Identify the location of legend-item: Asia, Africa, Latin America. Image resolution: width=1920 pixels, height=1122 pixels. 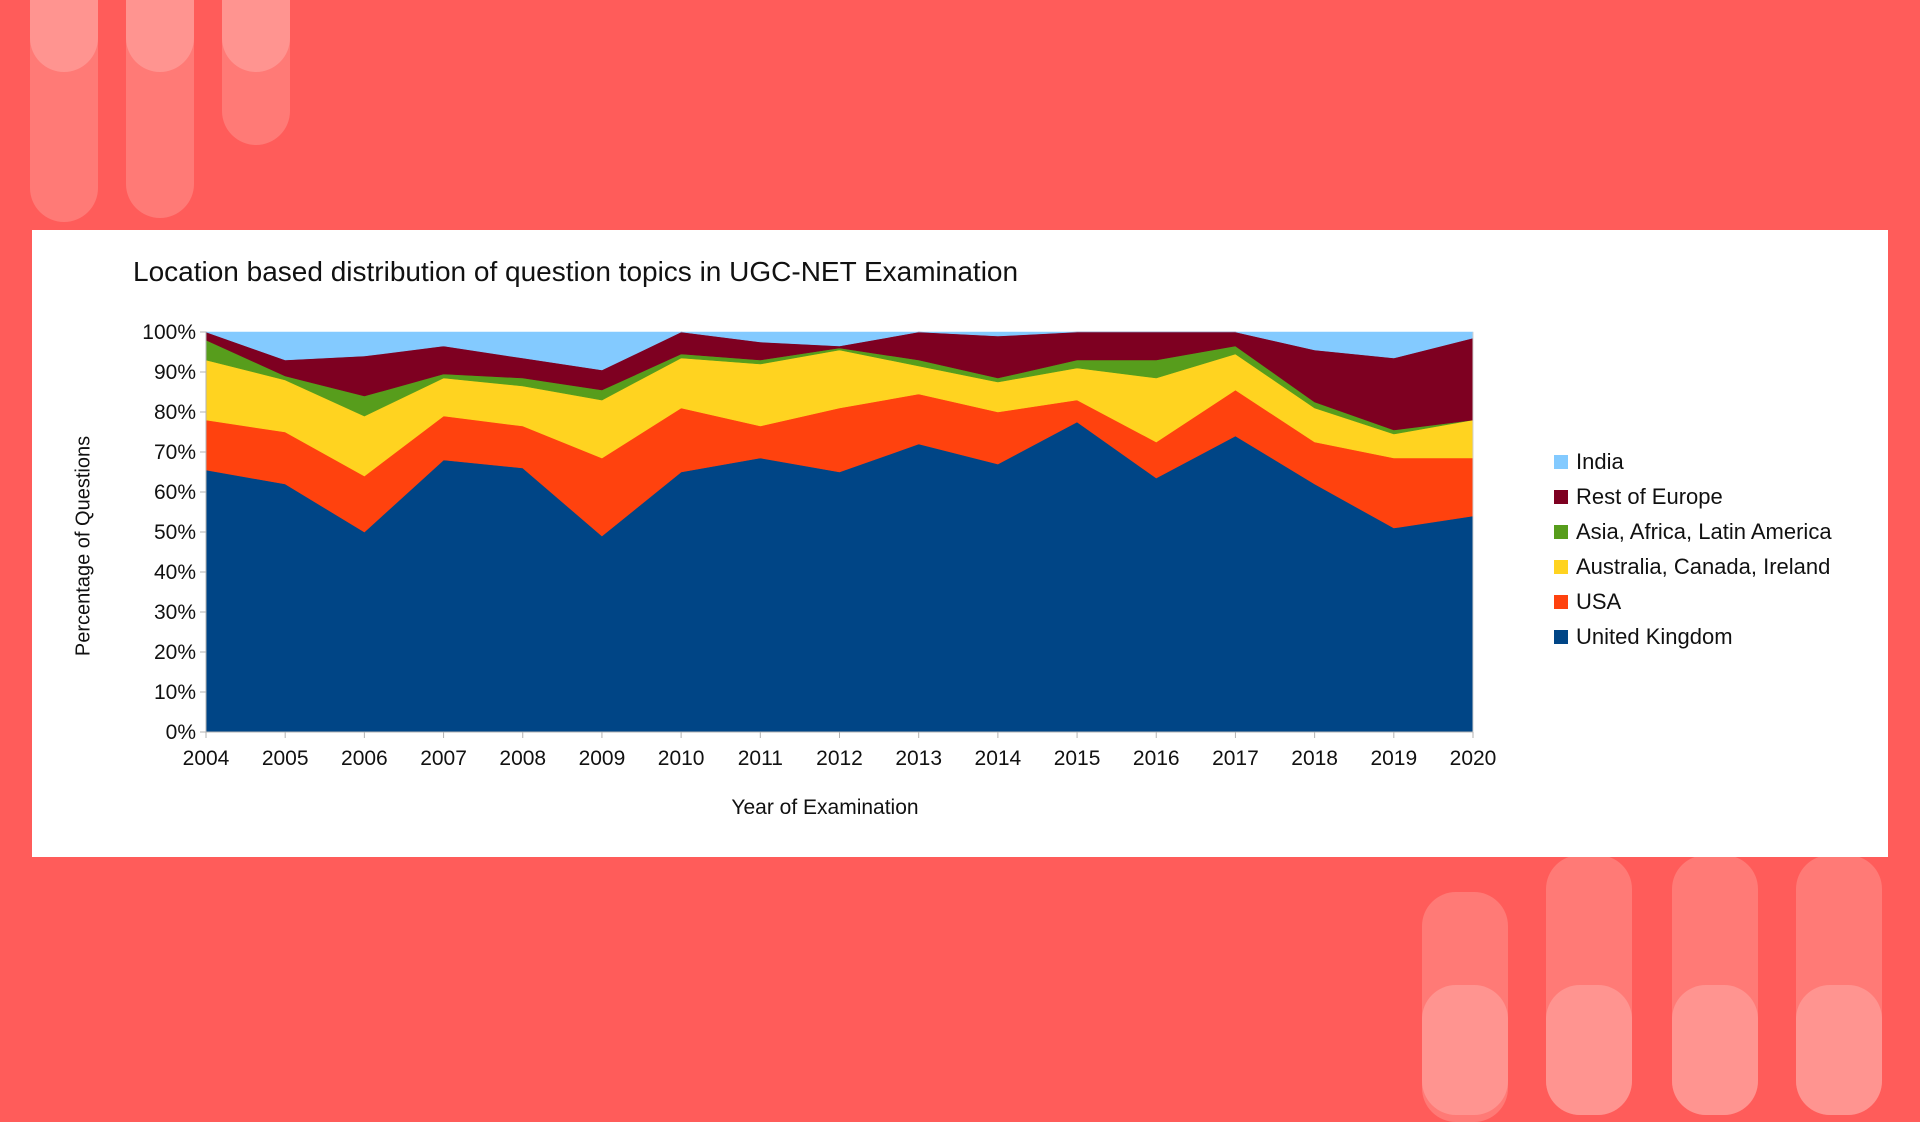
(1693, 531).